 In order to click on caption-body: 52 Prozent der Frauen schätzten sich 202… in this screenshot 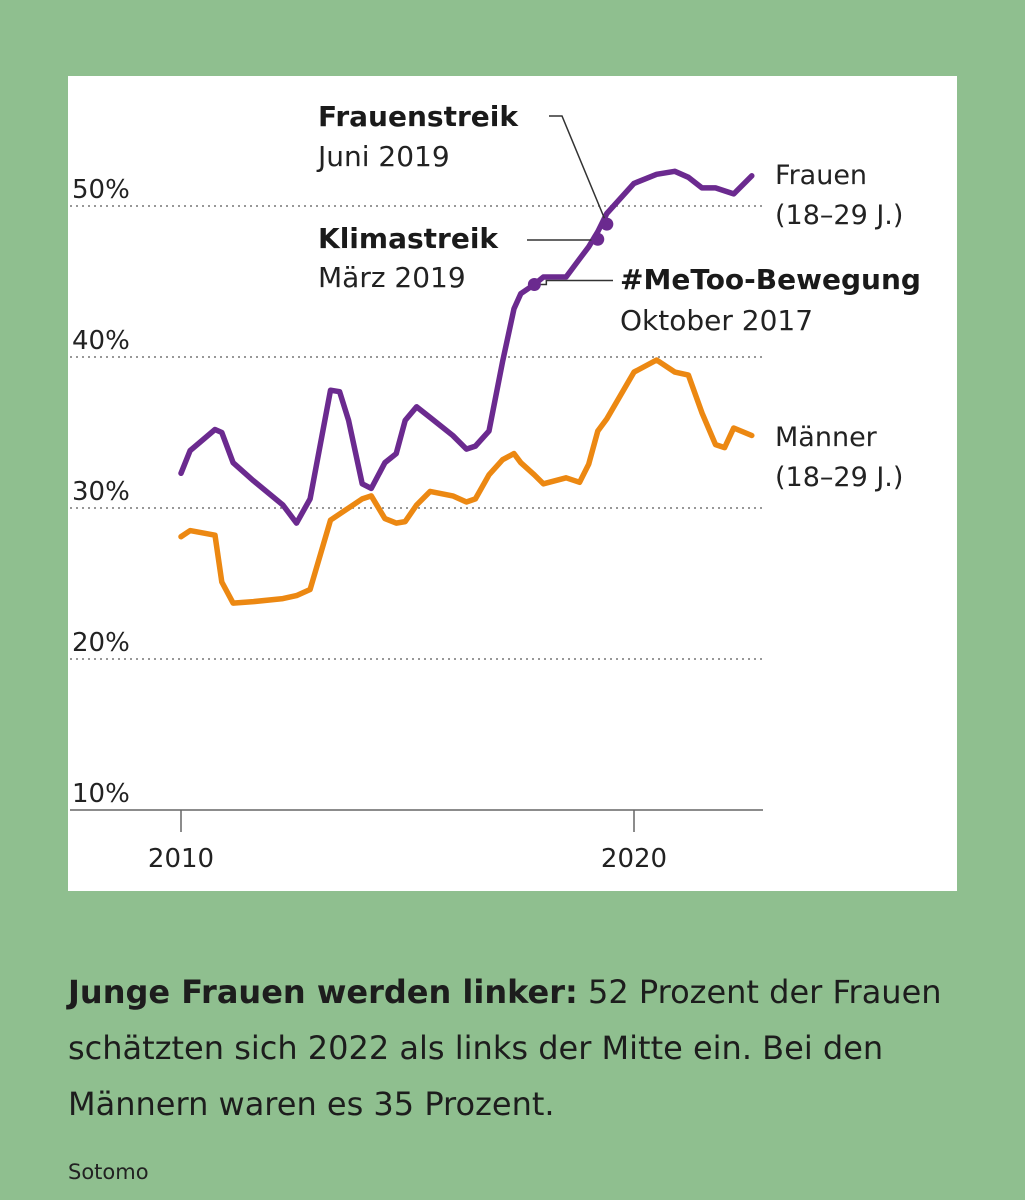, I will do `click(505, 1048)`.